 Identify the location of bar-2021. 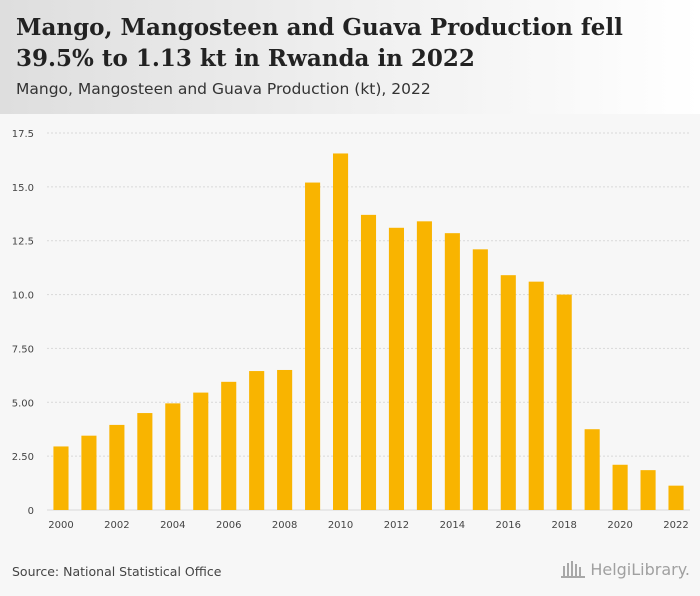
(648, 490).